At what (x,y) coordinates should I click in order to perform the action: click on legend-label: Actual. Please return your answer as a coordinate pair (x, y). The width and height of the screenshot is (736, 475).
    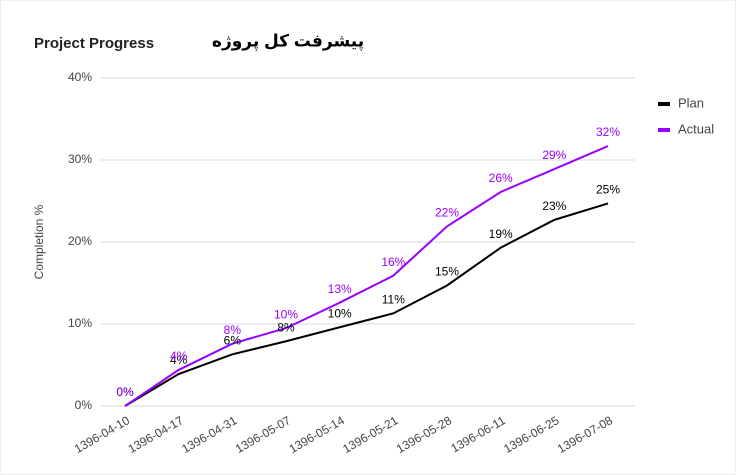
    Looking at the image, I should click on (696, 128).